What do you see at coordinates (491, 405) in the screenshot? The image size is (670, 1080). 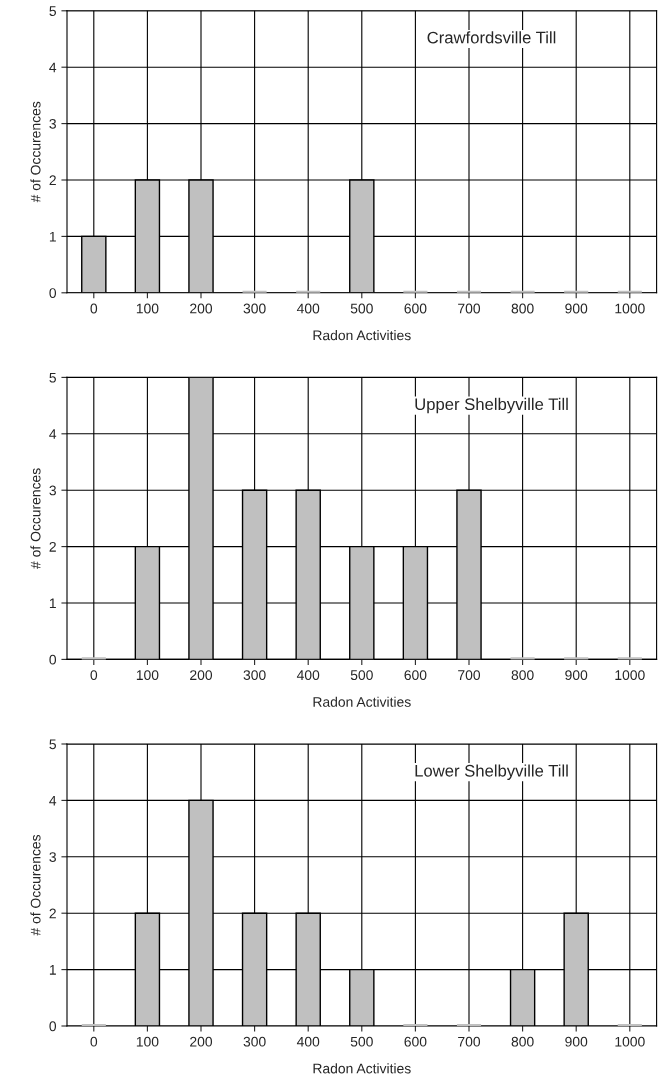 I see `text: Upper Shelbyville Till` at bounding box center [491, 405].